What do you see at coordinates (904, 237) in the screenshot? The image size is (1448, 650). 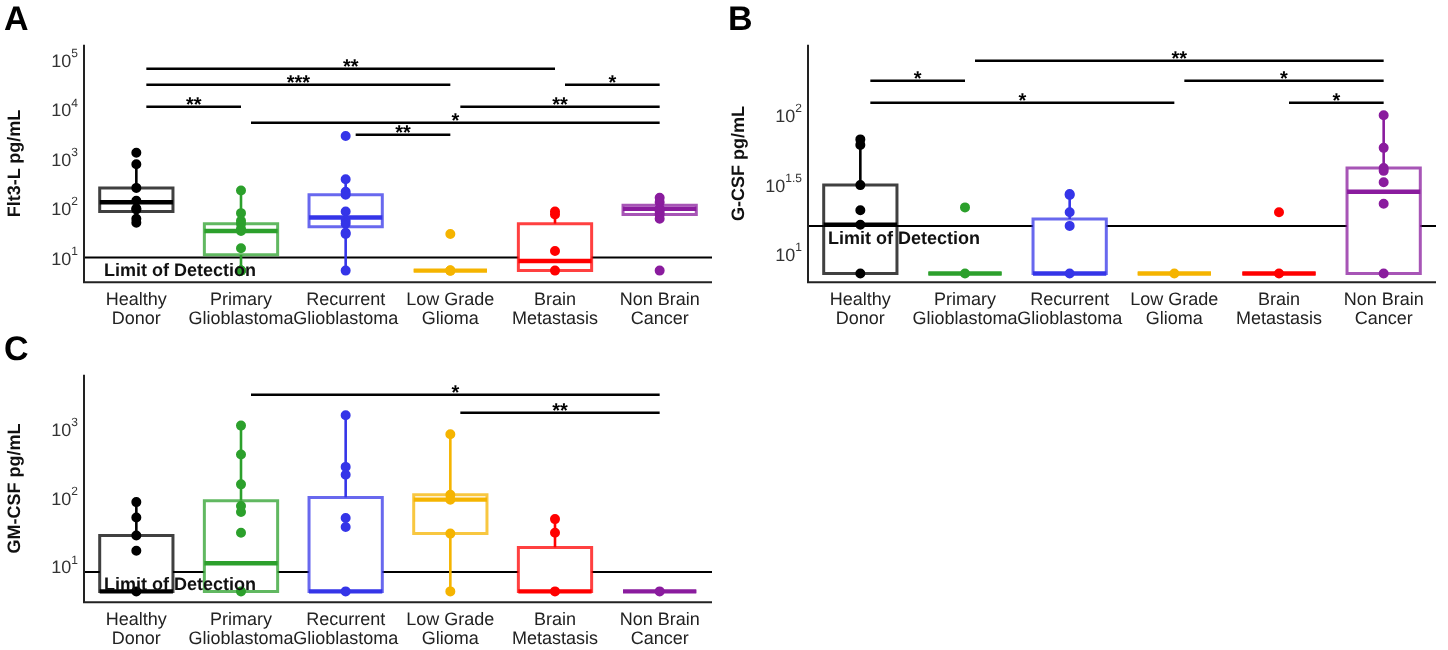 I see `ref-line-label: Limit of Detection` at bounding box center [904, 237].